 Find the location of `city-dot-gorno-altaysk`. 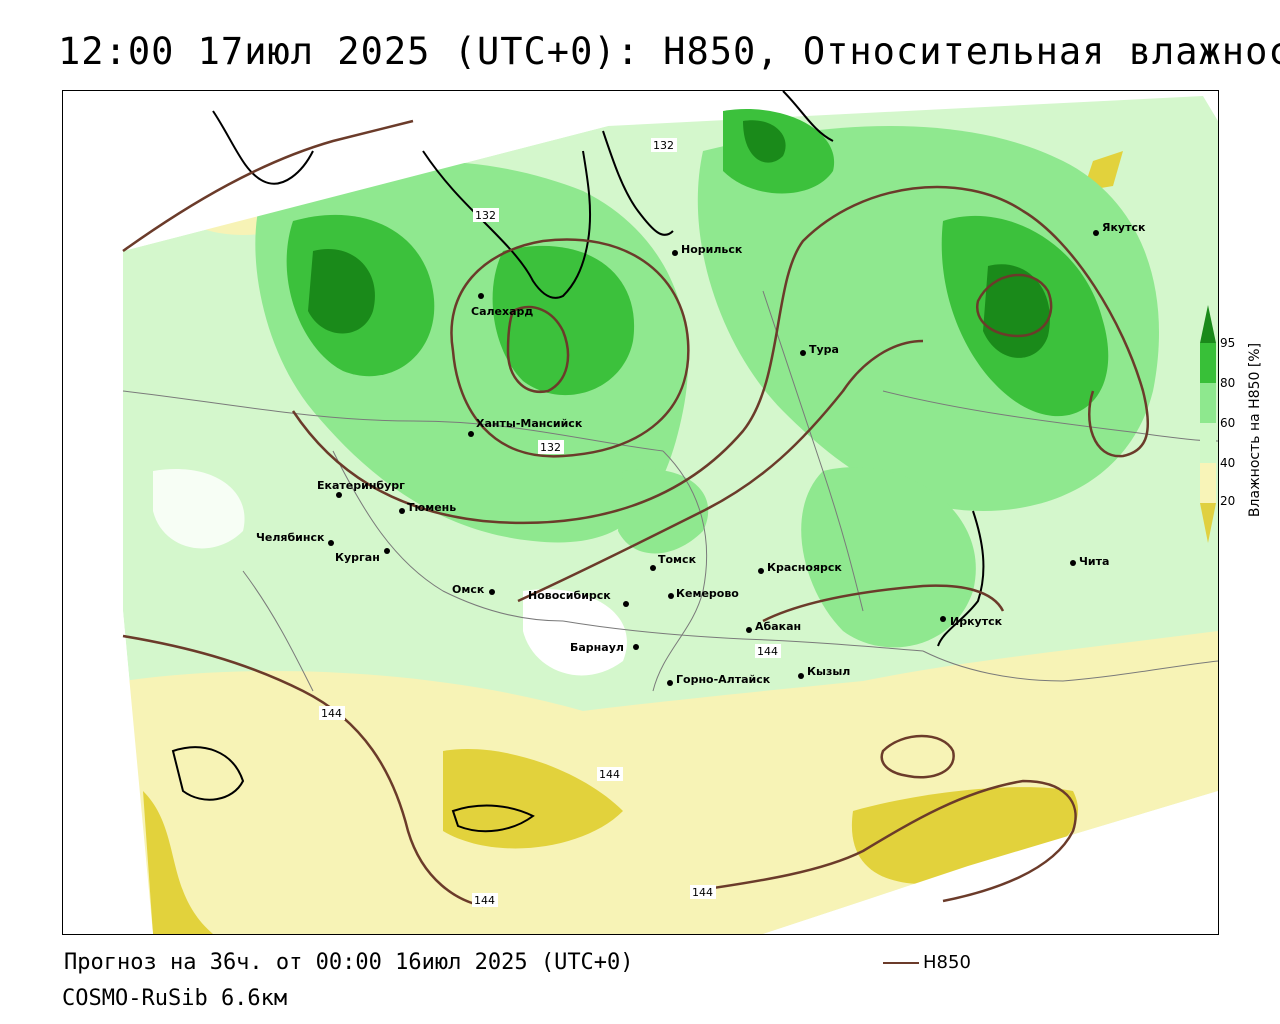

city-dot-gorno-altaysk is located at coordinates (670, 683).